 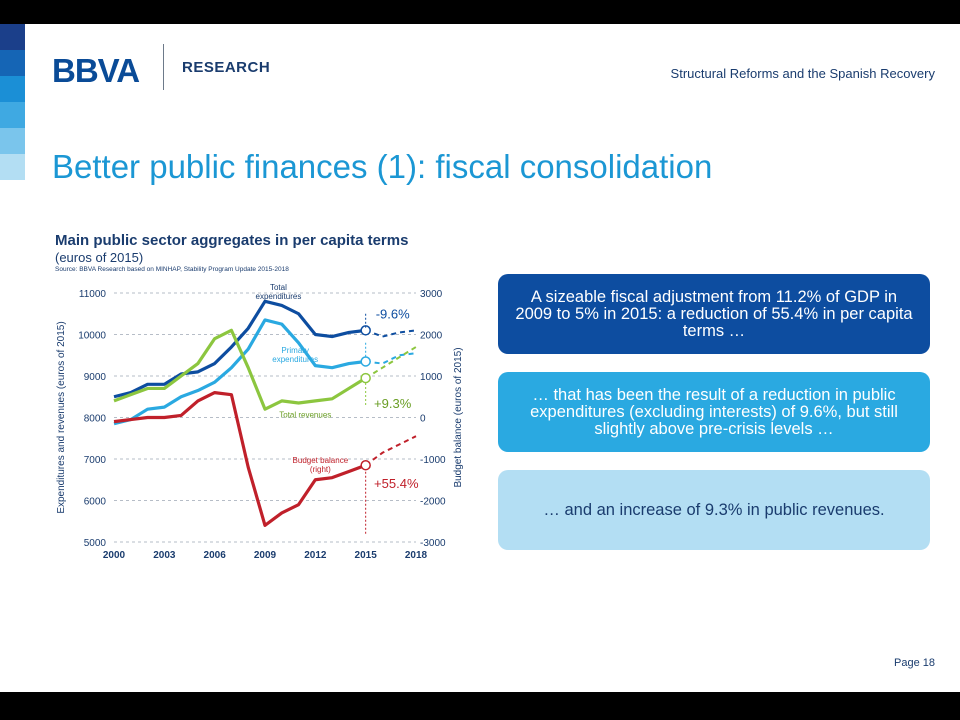 What do you see at coordinates (226, 67) in the screenshot?
I see `research-label: RESEARCH` at bounding box center [226, 67].